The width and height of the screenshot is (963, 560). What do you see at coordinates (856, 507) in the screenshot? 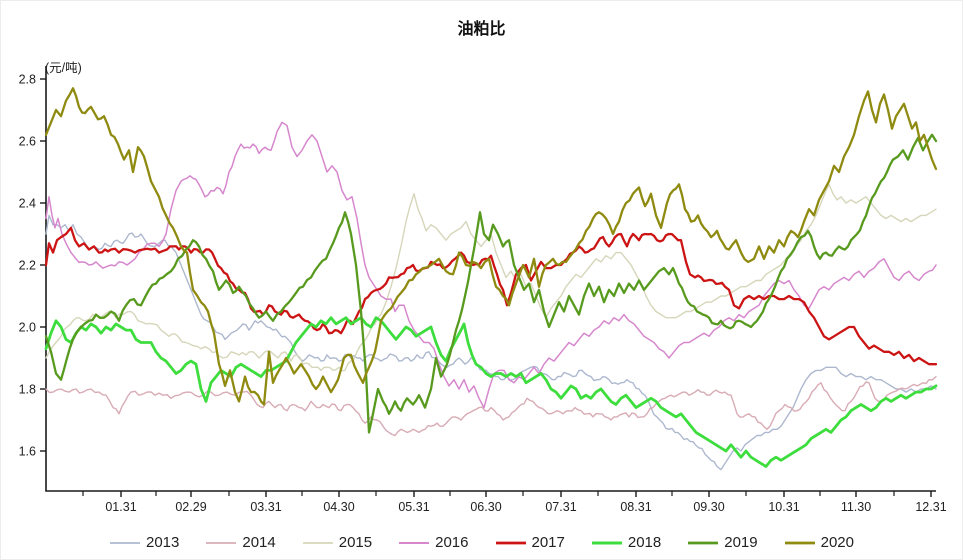
I see `x-tick-label: 11.30` at bounding box center [856, 507].